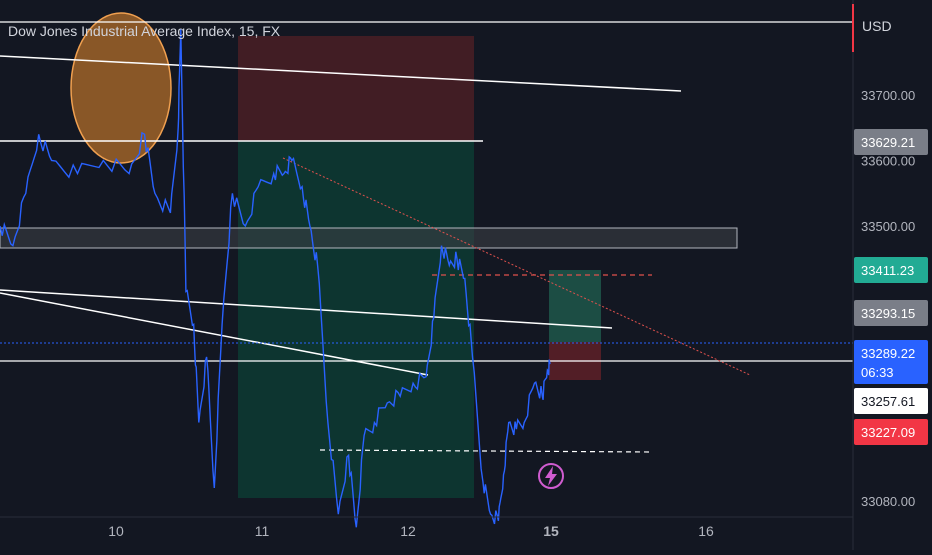 Image resolution: width=932 pixels, height=555 pixels. Describe the element at coordinates (888, 501) in the screenshot. I see `price-tick-label: 33080.00` at that location.